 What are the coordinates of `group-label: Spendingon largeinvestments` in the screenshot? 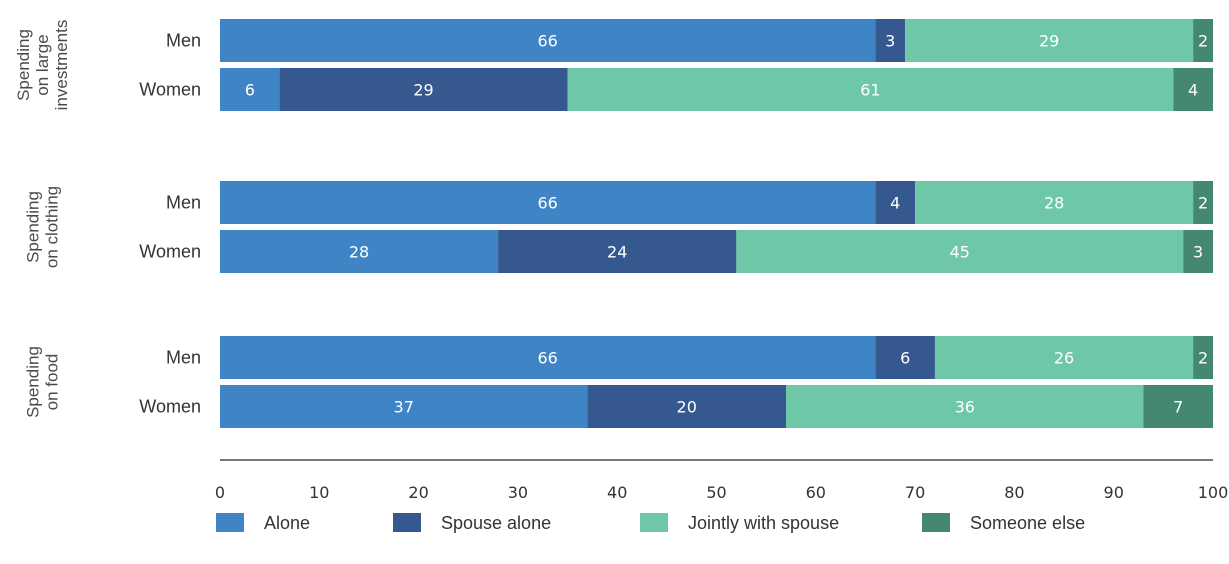 It's located at (42, 65).